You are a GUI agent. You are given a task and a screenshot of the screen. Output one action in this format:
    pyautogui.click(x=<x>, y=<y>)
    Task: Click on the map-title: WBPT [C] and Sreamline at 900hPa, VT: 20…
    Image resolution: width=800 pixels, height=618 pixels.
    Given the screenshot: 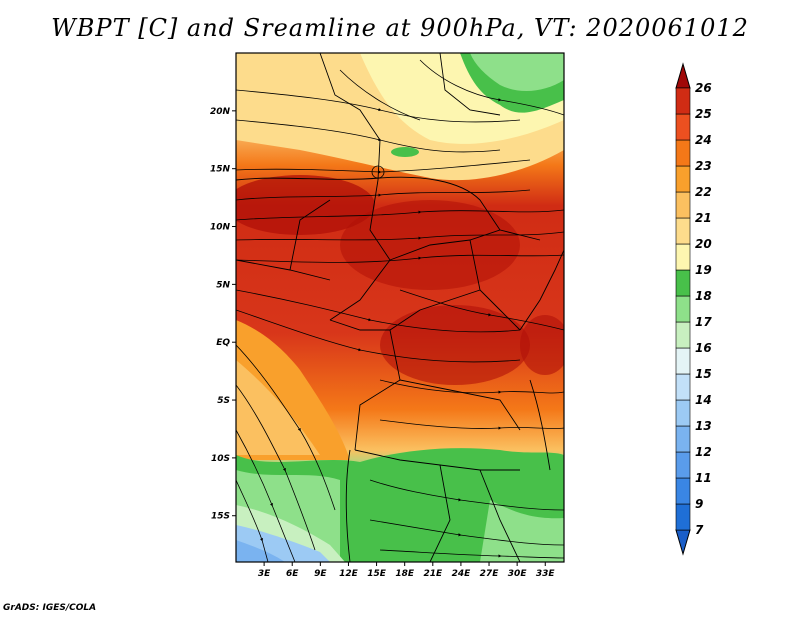 What is the action you would take?
    pyautogui.click(x=400, y=28)
    